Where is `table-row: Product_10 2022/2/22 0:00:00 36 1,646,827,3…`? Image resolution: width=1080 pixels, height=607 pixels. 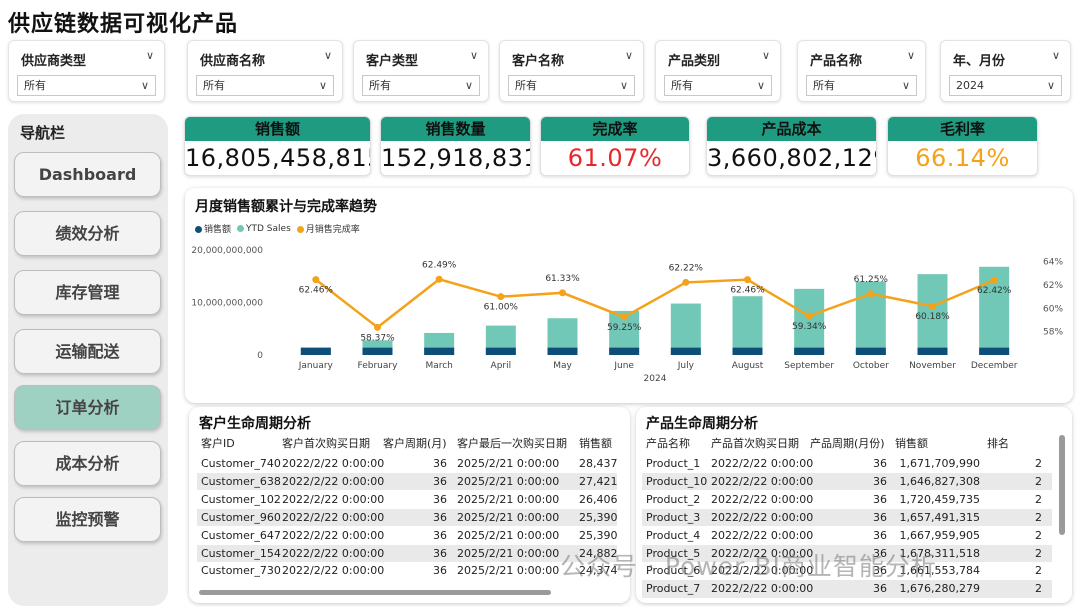 table-row: Product_10 2022/2/22 0:00:00 36 1,646,827,3… is located at coordinates (847, 481).